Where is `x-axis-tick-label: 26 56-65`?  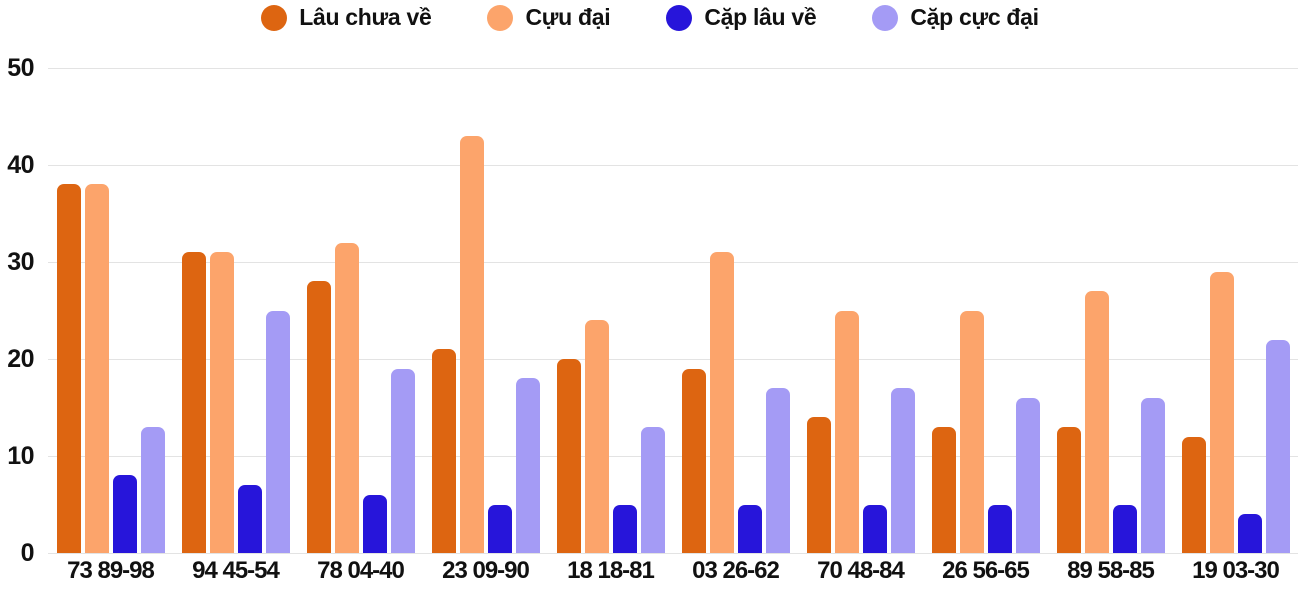 x-axis-tick-label: 26 56-65 is located at coordinates (986, 570).